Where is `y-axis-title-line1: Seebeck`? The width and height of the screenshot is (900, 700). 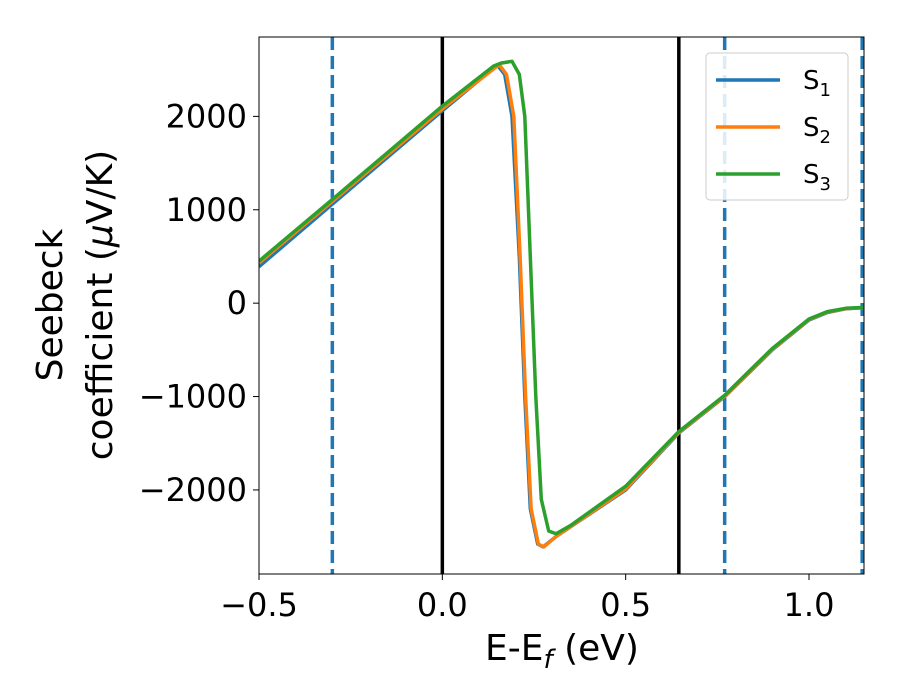 y-axis-title-line1: Seebeck is located at coordinates (50, 304).